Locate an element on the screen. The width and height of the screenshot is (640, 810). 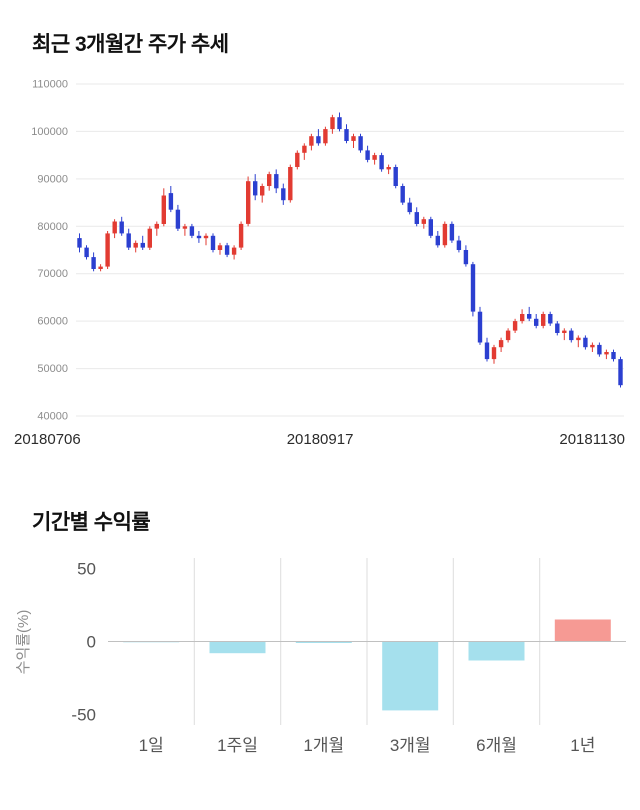
category-label: 3개월 is located at coordinates (410, 745).